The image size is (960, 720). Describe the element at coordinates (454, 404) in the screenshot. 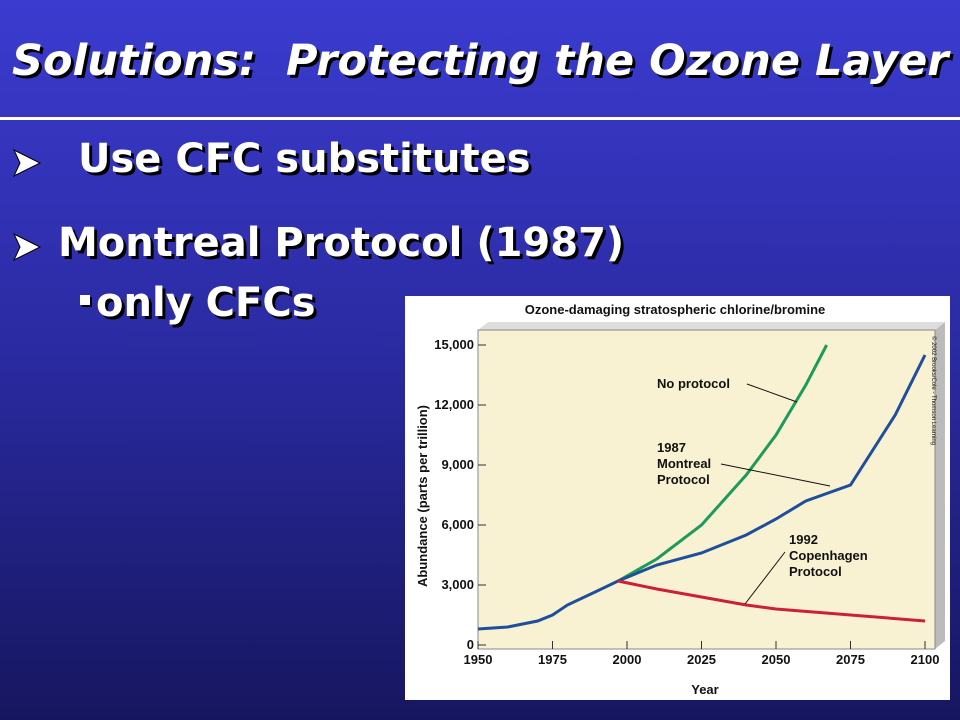

I see `y-tick-label: 12,000` at that location.